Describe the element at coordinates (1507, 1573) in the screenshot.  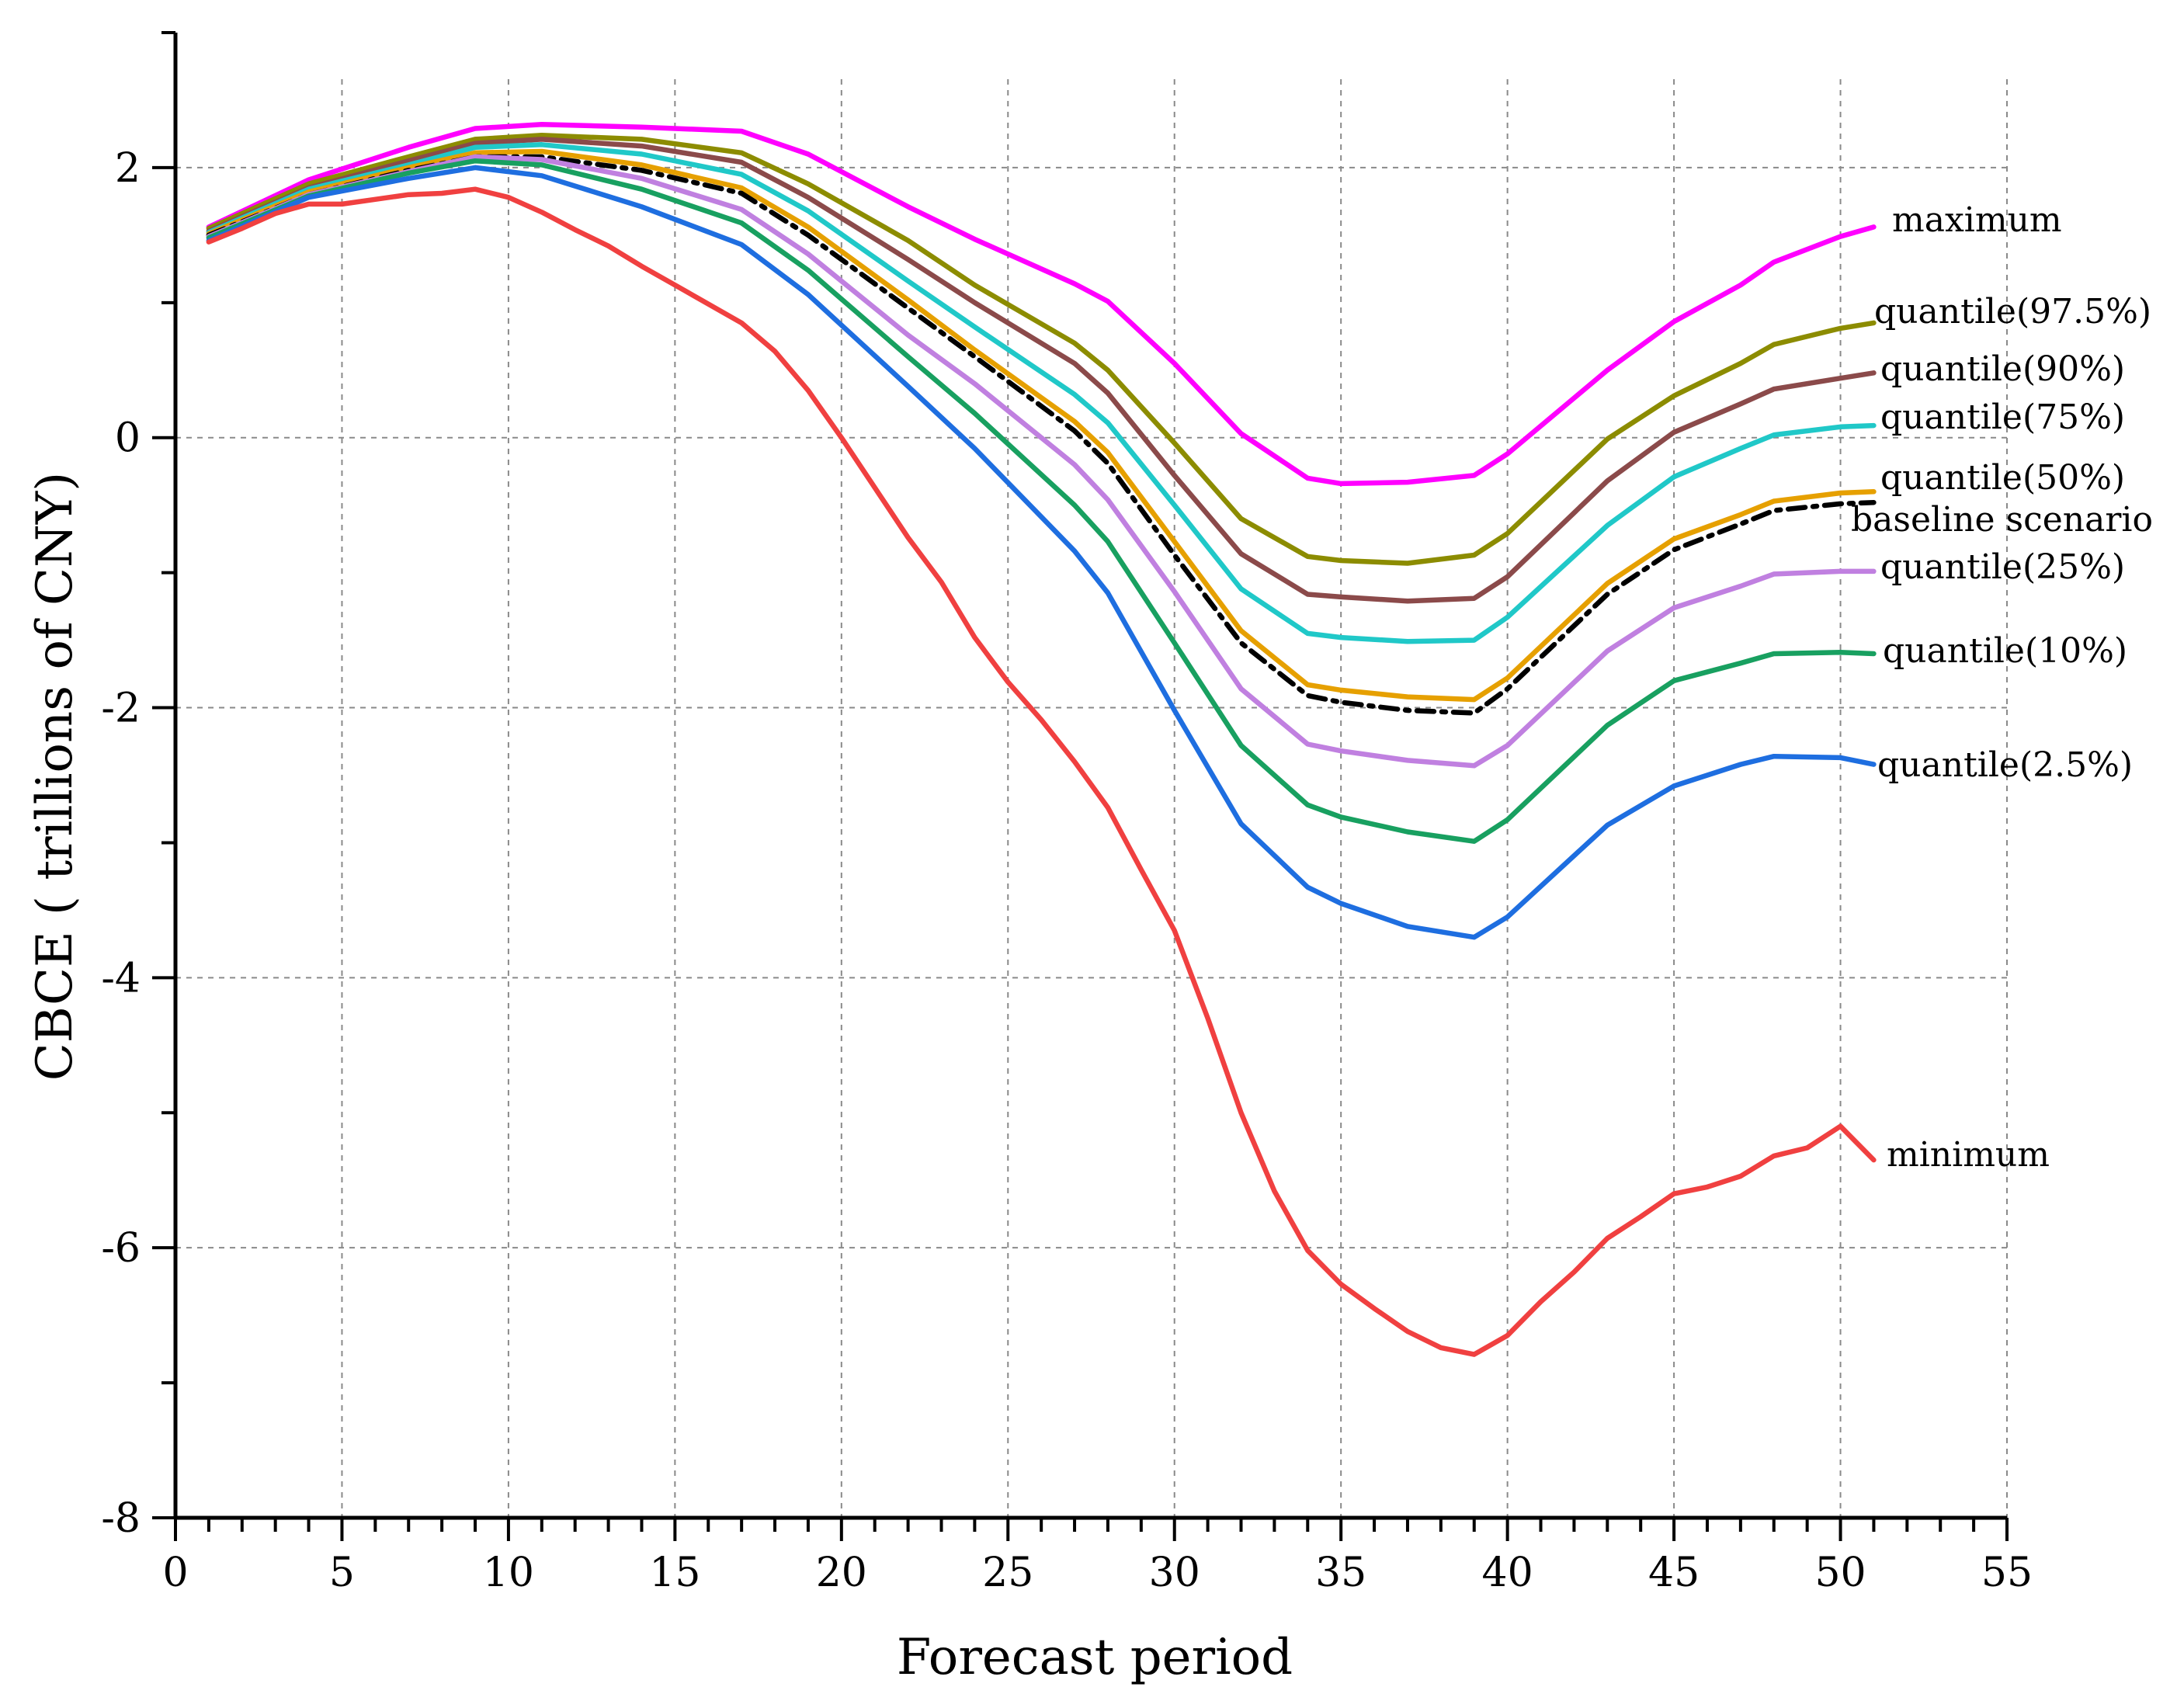
I see `x-tick-label-40: 40` at that location.